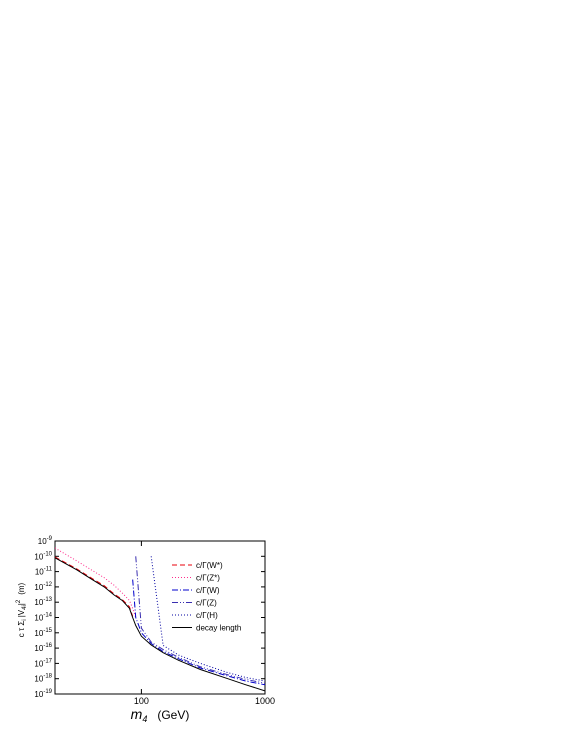 The image size is (572, 745). Describe the element at coordinates (47, 661) in the screenshot. I see `y-tick-exponent: -17` at that location.